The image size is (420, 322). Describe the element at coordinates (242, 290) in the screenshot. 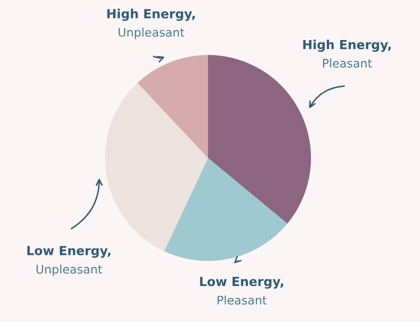

I see `slice-label: Low Energy, Pleasant` at that location.